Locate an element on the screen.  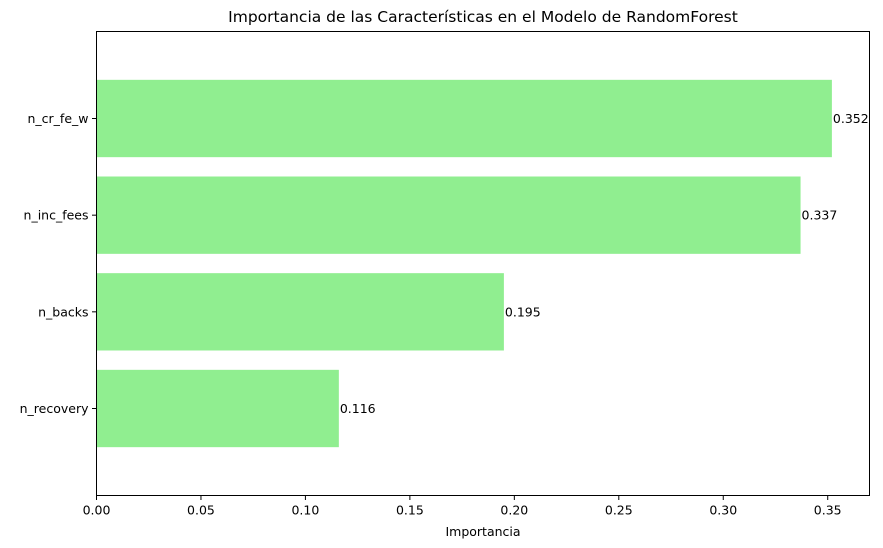
bar-n_recovery is located at coordinates (217, 408).